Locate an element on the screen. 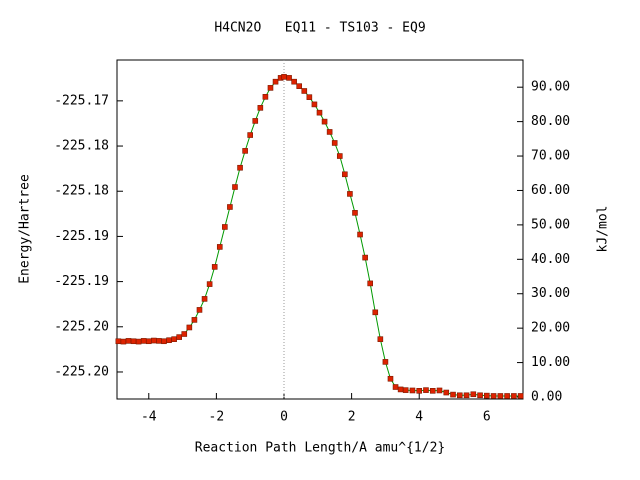 The width and height of the screenshot is (640, 480). y2-tick-label: 60.00 is located at coordinates (550, 190).